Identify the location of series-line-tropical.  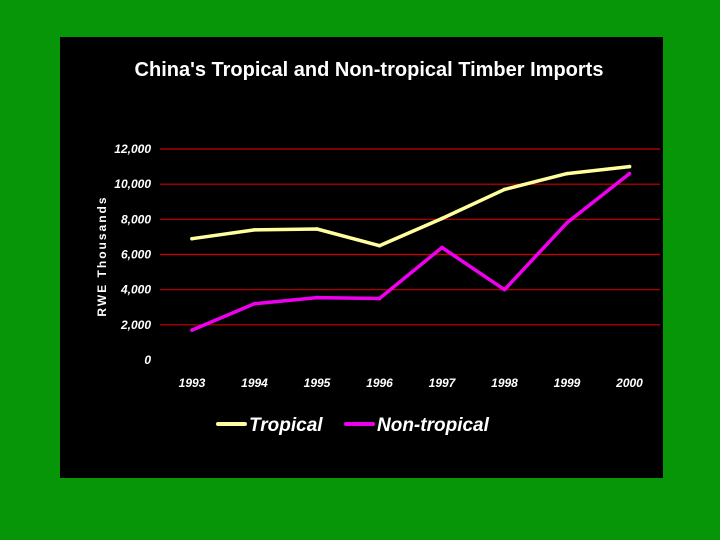
(411, 206).